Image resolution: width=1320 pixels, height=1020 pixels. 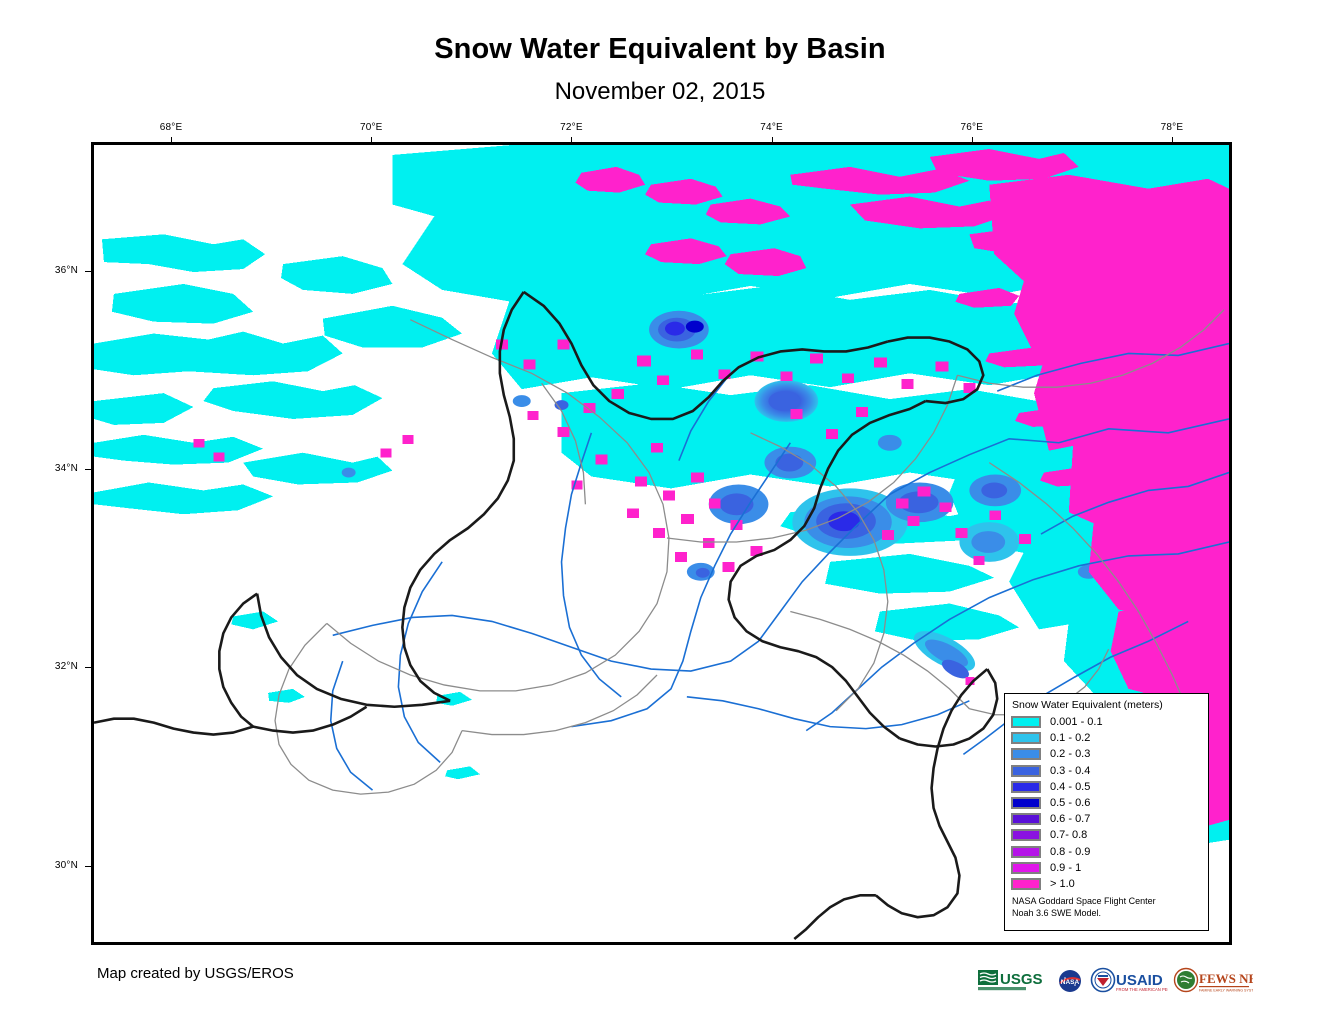 What do you see at coordinates (195, 973) in the screenshot?
I see `map-credit: Map created by USGS/EROS` at bounding box center [195, 973].